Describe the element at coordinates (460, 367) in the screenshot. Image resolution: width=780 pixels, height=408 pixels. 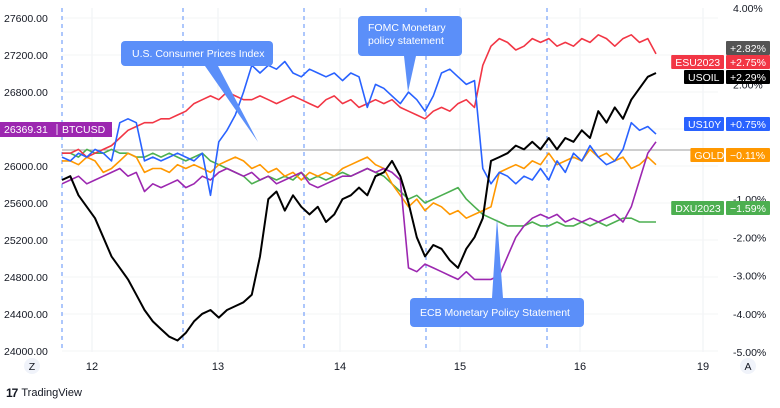
I see `x-tick-label: 15` at that location.